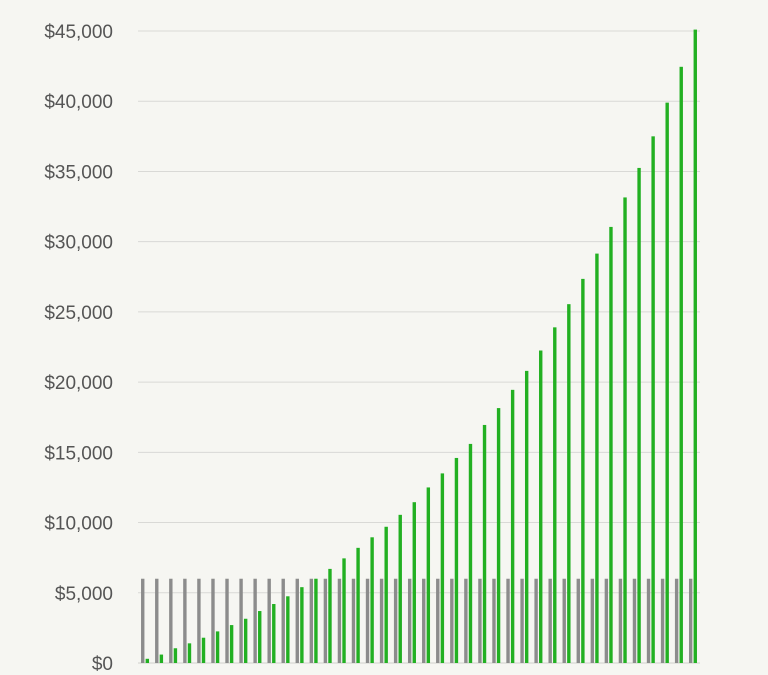  I want to click on y-tick-label: $45,000, so click(78, 32).